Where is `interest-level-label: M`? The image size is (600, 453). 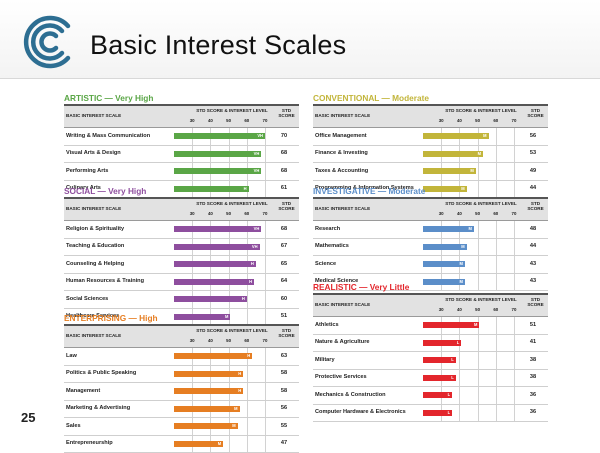
interest-level-label: M is located at coordinates (471, 170).